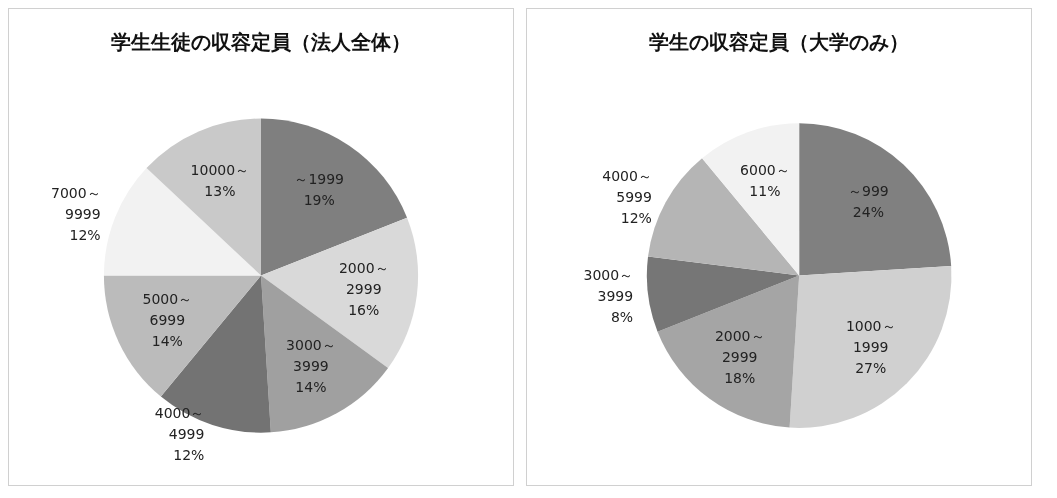 This screenshot has width=1057, height=498. Describe the element at coordinates (871, 368) in the screenshot. I see `data-label: 27%` at that location.